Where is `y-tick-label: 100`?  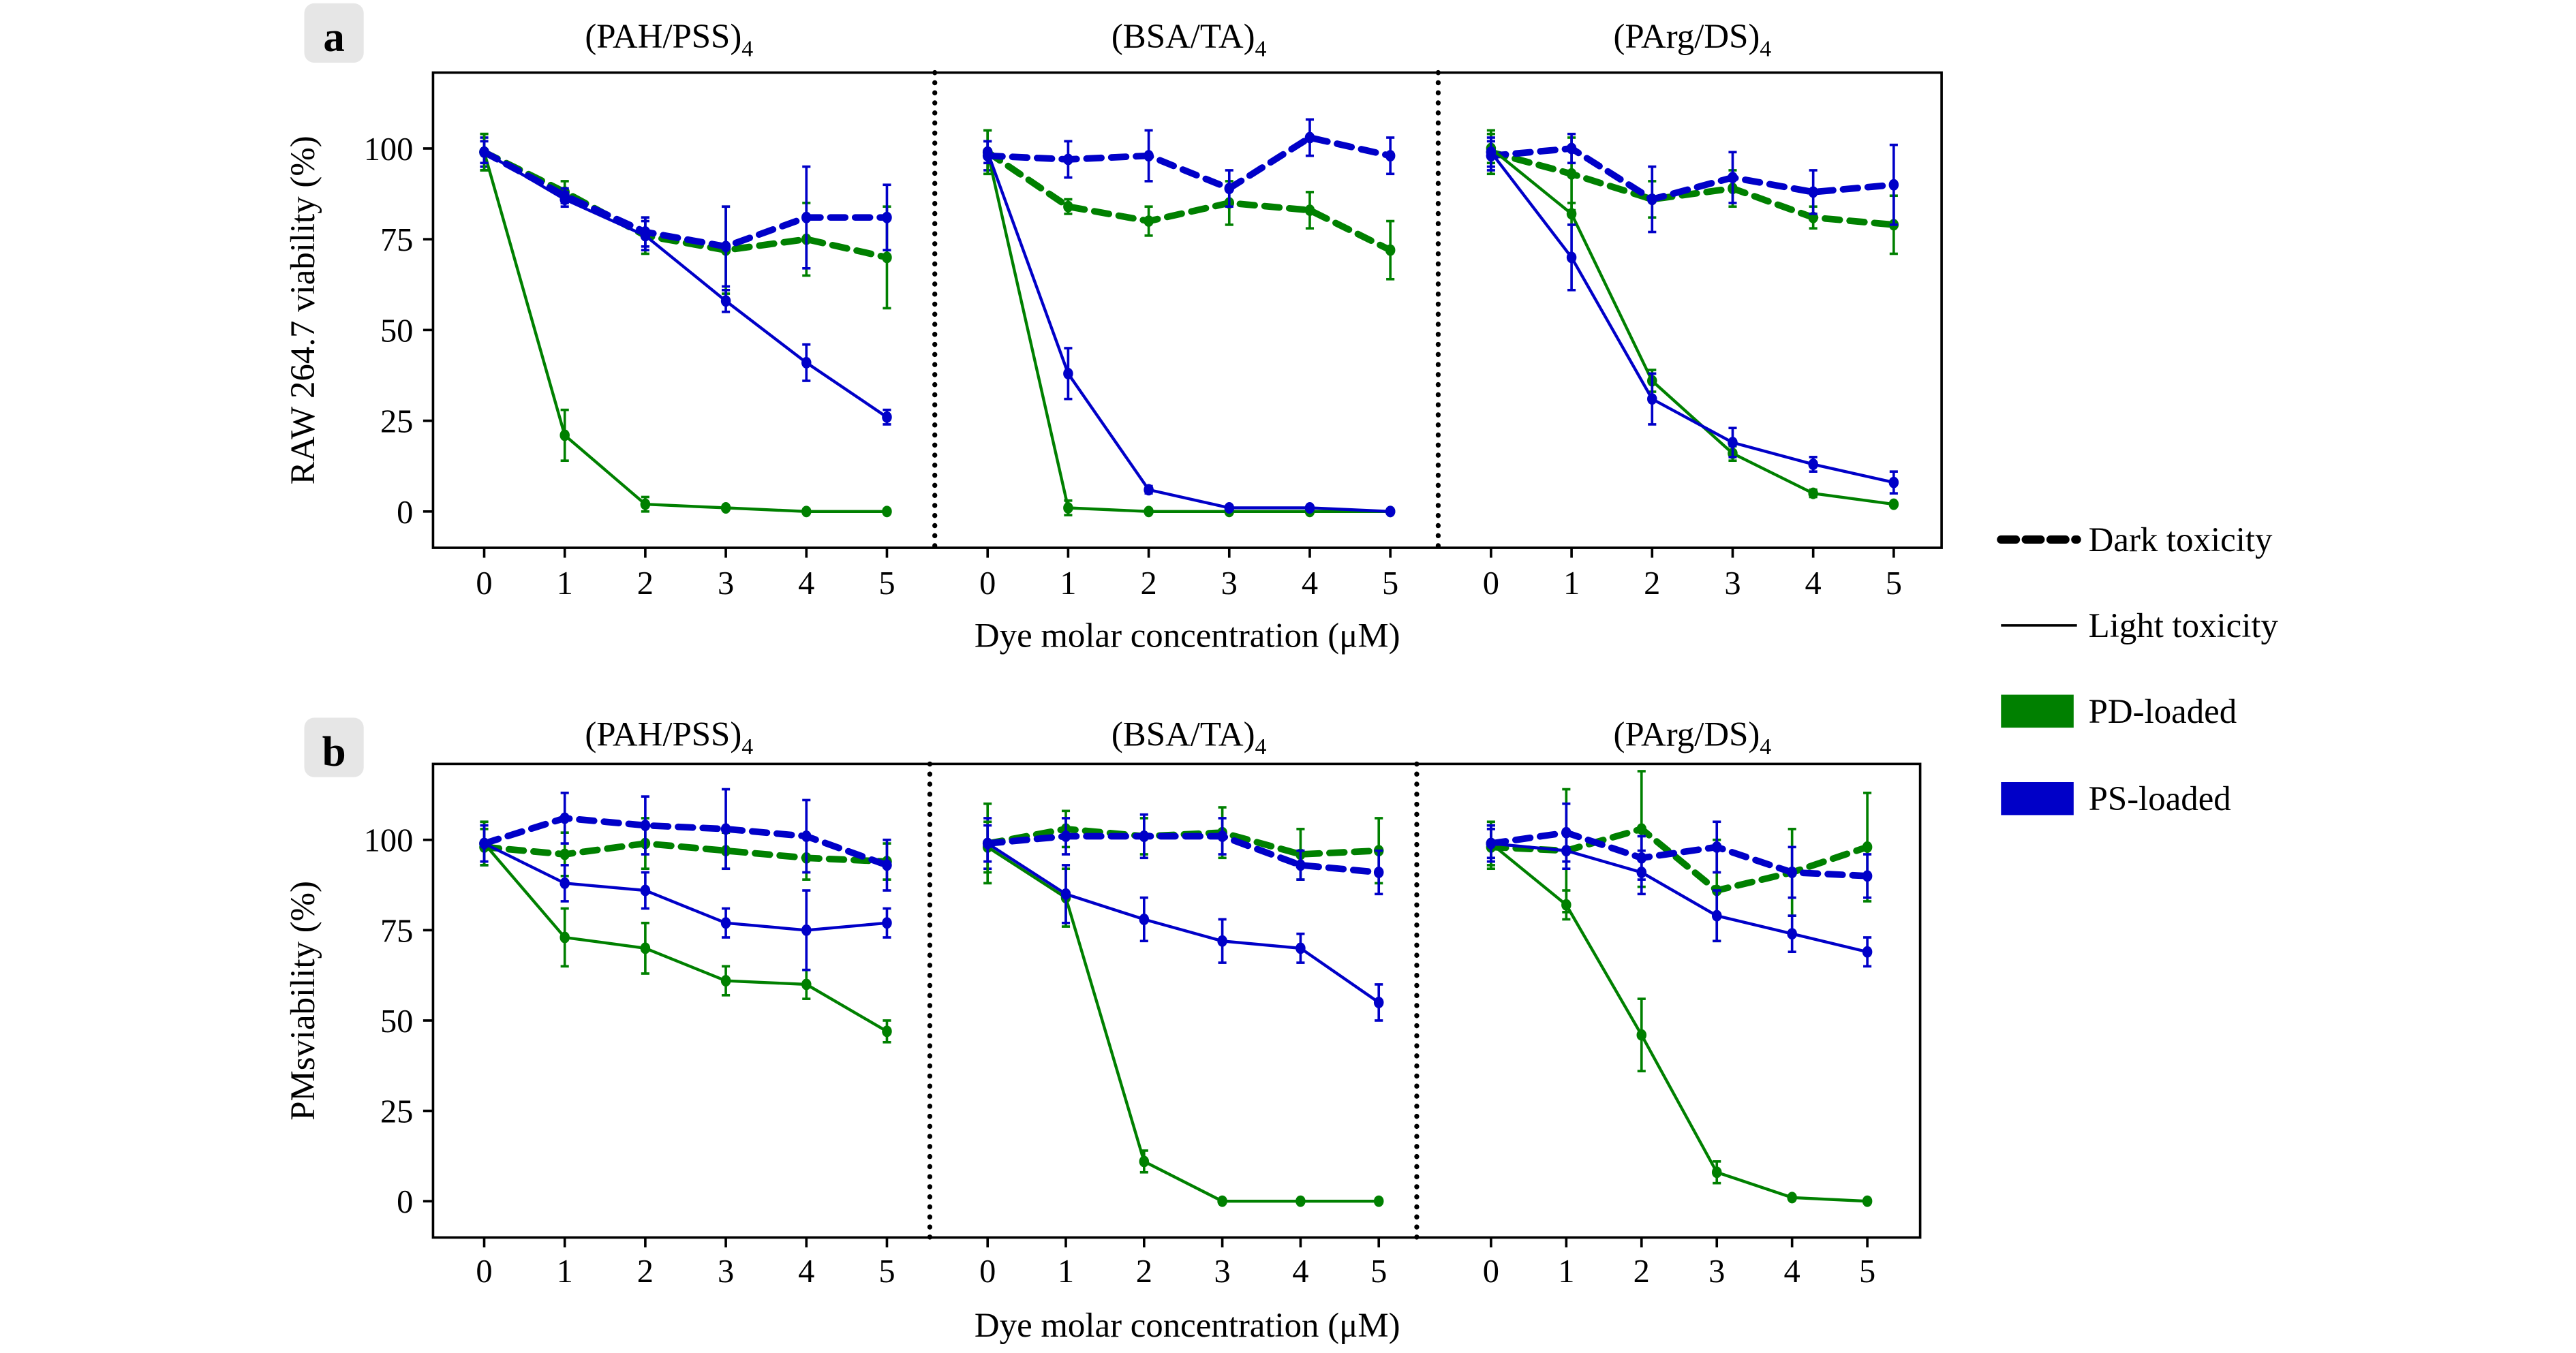
y-tick-label: 100 is located at coordinates (389, 149).